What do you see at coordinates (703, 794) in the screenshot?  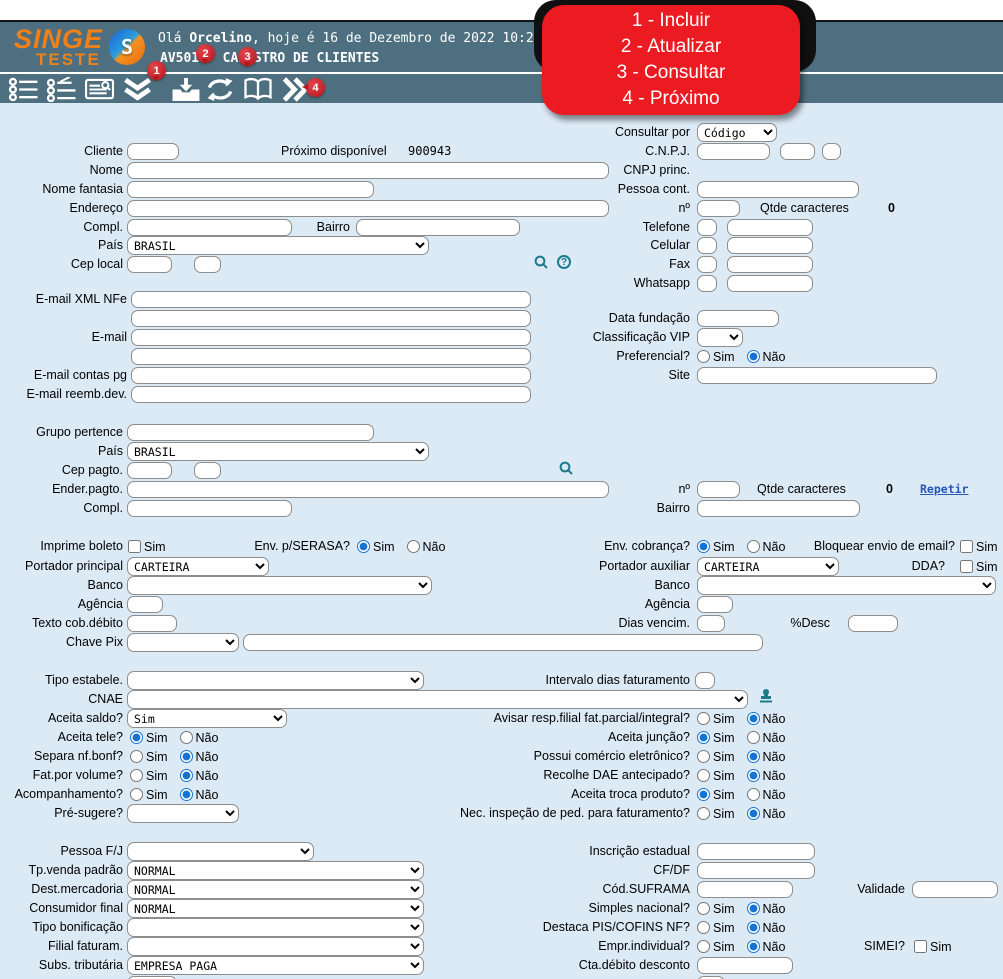 I see `aceita-troca-sim-radio` at bounding box center [703, 794].